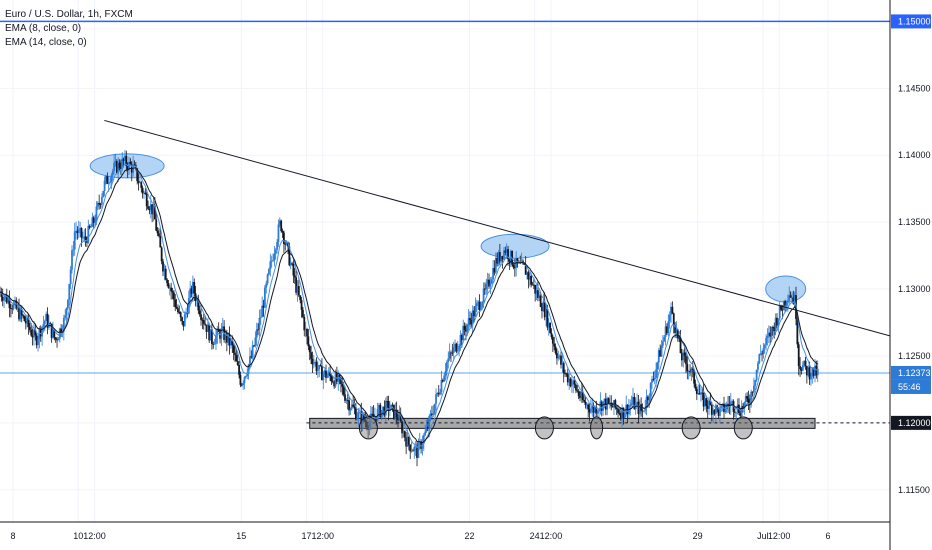  What do you see at coordinates (43, 28) in the screenshot?
I see `legend-ema-8: EMA (8, close, 0)` at bounding box center [43, 28].